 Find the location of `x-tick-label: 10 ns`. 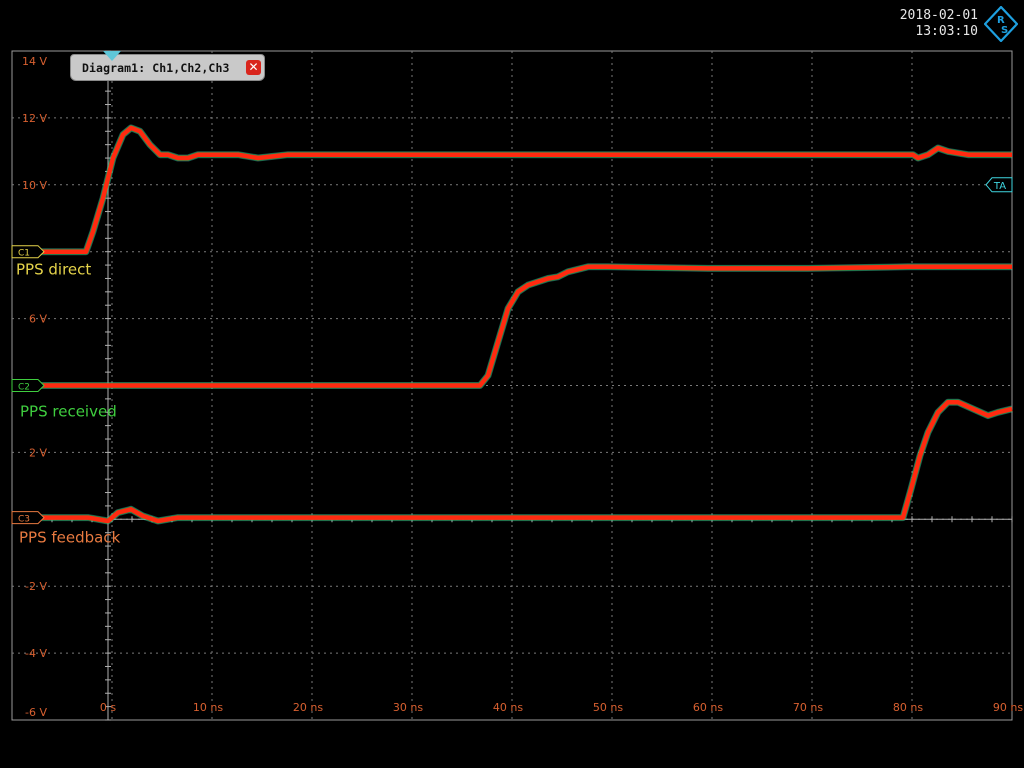

x-tick-label: 10 ns is located at coordinates (208, 707).